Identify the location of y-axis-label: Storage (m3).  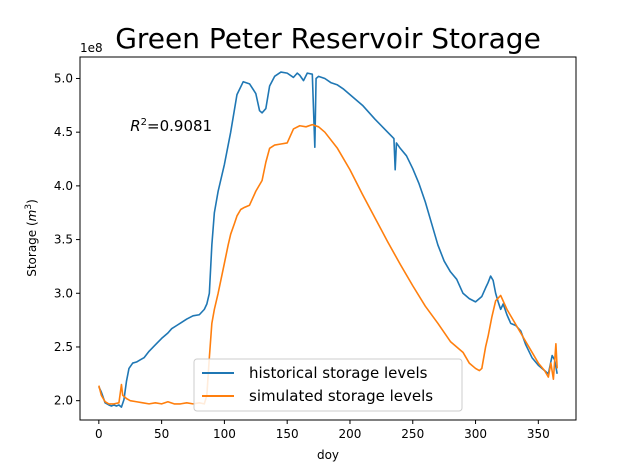
(31, 238).